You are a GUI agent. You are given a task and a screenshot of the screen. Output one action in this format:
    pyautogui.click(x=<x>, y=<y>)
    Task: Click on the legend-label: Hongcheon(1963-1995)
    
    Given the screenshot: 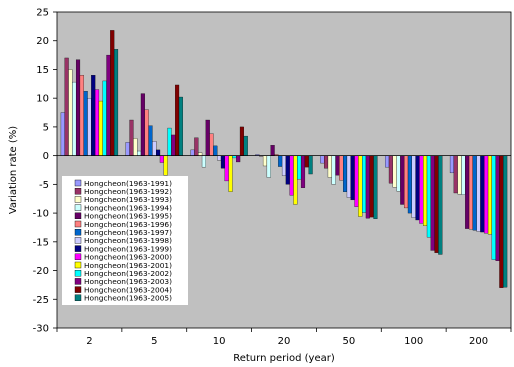 What is the action you would take?
    pyautogui.click(x=128, y=216)
    